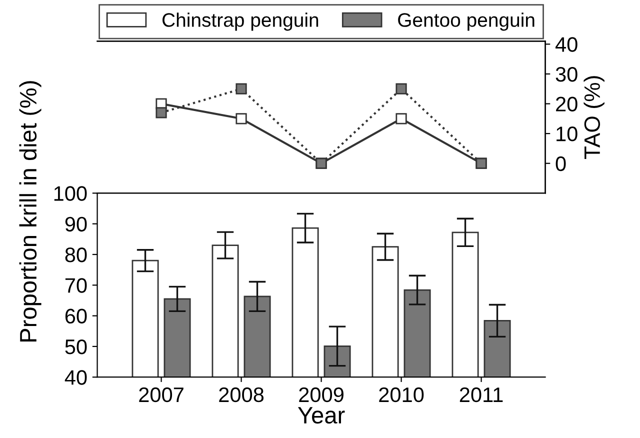  I want to click on x-tick-label: 2010, so click(401, 394).